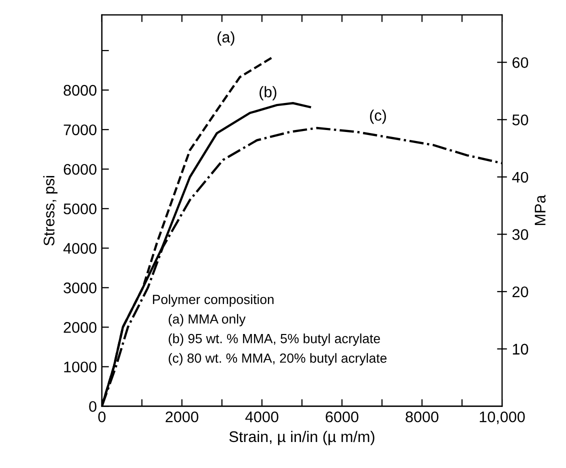  I want to click on x-tick-label: 0, so click(102, 416).